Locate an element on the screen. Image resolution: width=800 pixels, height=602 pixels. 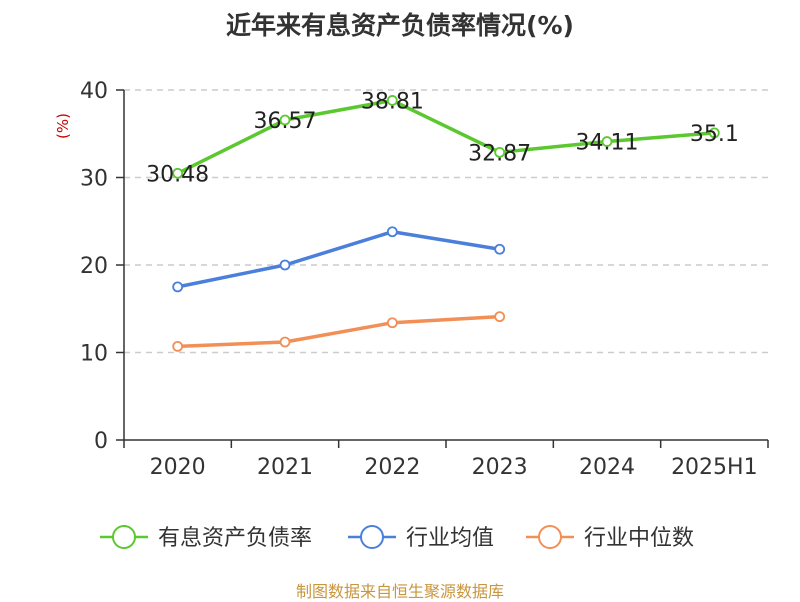
x-tick-label: 2020 is located at coordinates (178, 467).